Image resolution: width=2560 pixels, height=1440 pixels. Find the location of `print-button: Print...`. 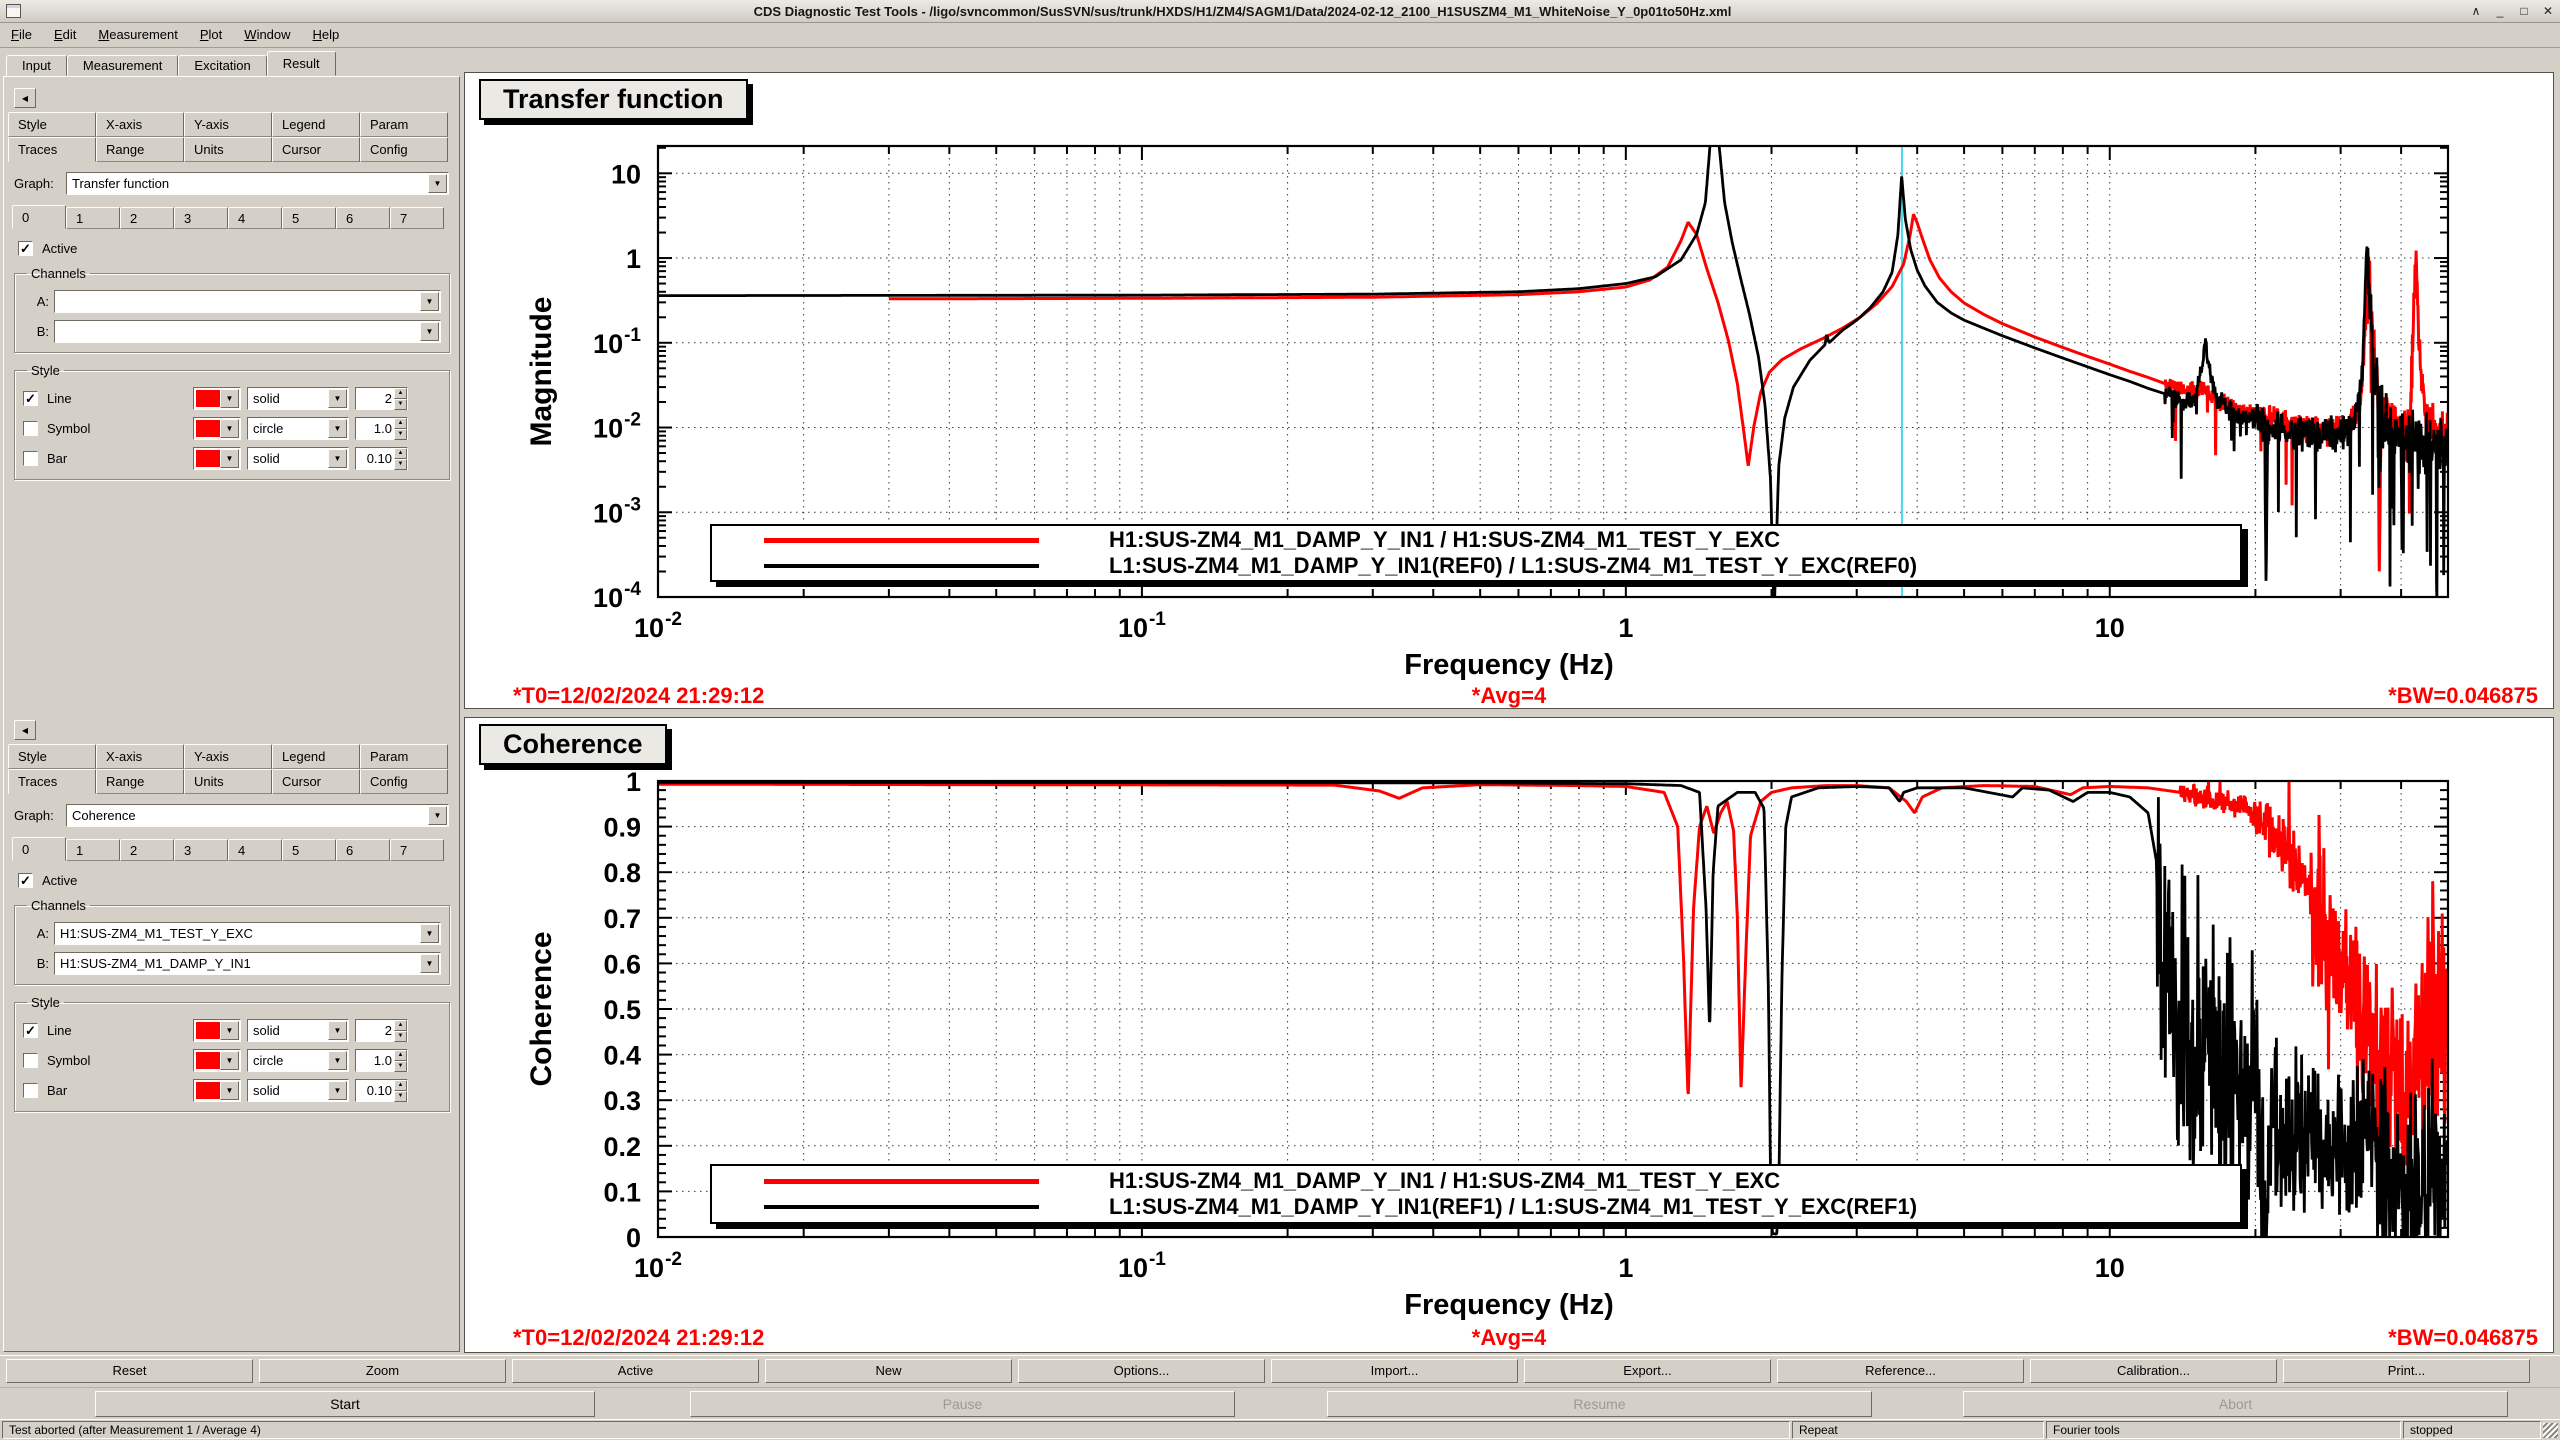

print-button: Print... is located at coordinates (2406, 1371).